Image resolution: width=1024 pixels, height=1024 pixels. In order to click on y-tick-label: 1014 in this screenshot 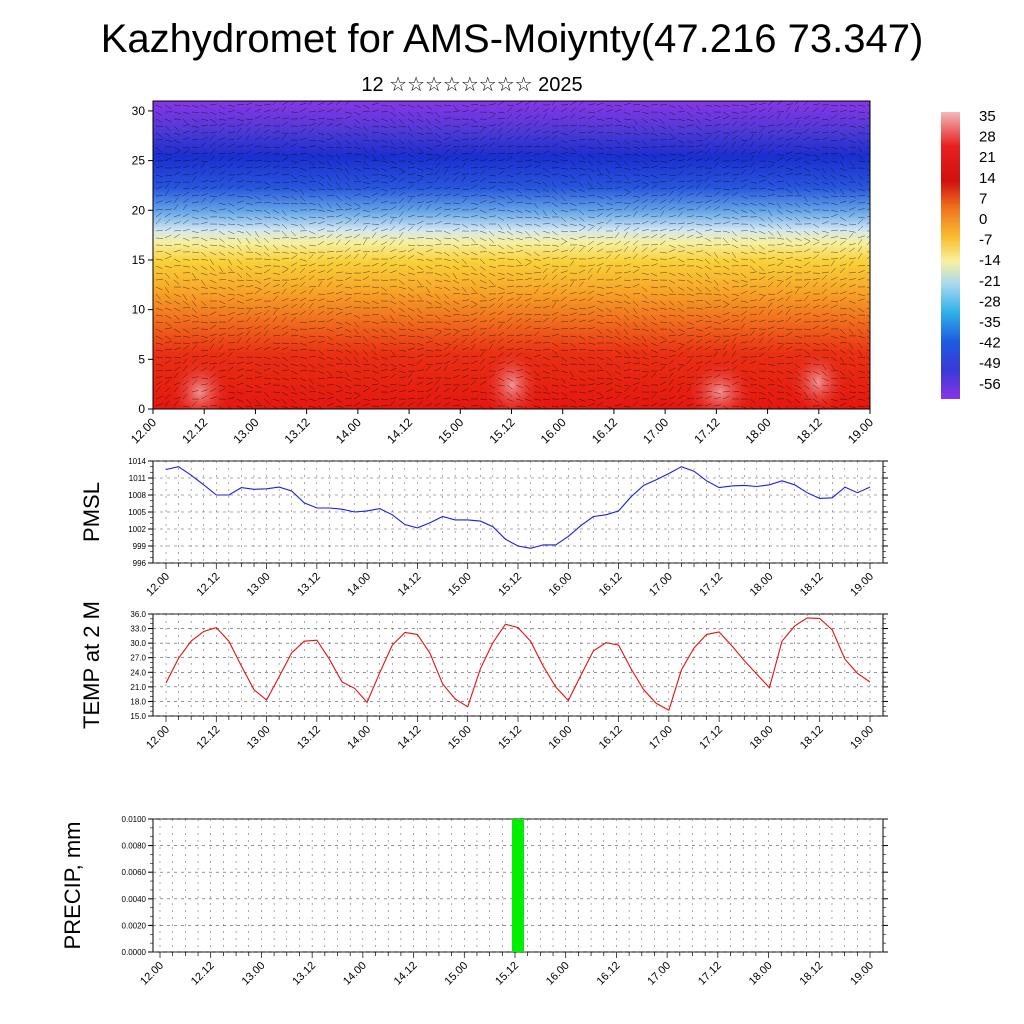, I will do `click(137, 461)`.